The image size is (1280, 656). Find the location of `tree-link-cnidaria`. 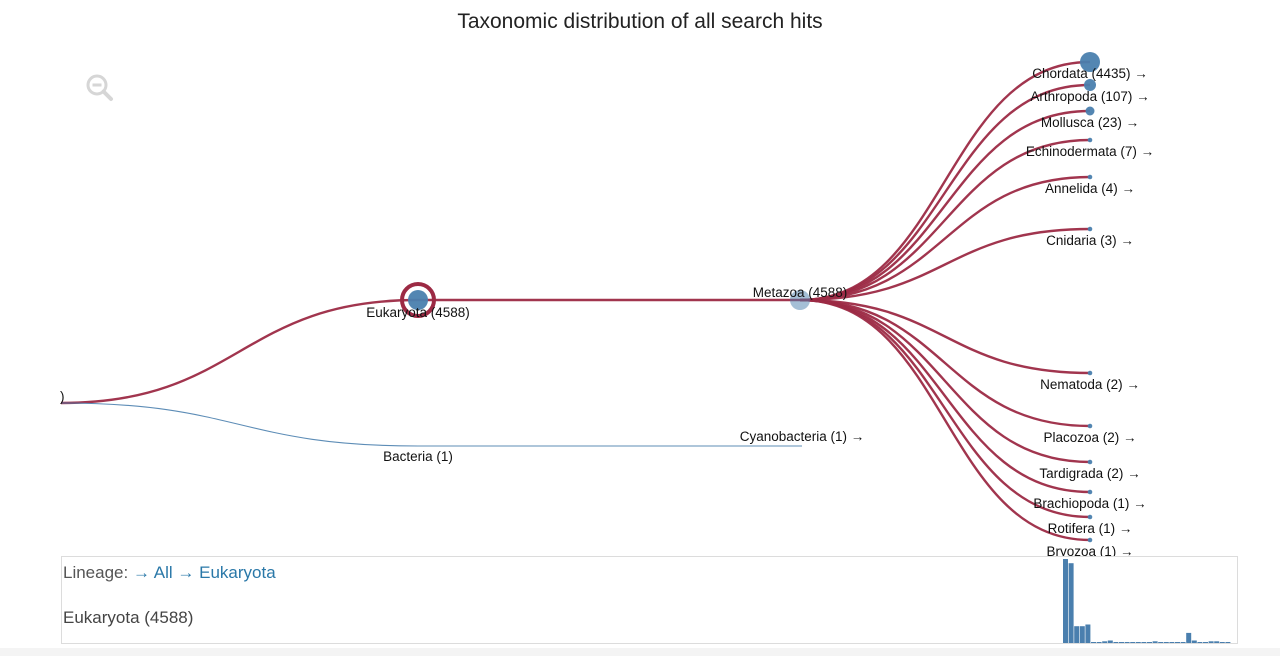

tree-link-cnidaria is located at coordinates (945, 264).